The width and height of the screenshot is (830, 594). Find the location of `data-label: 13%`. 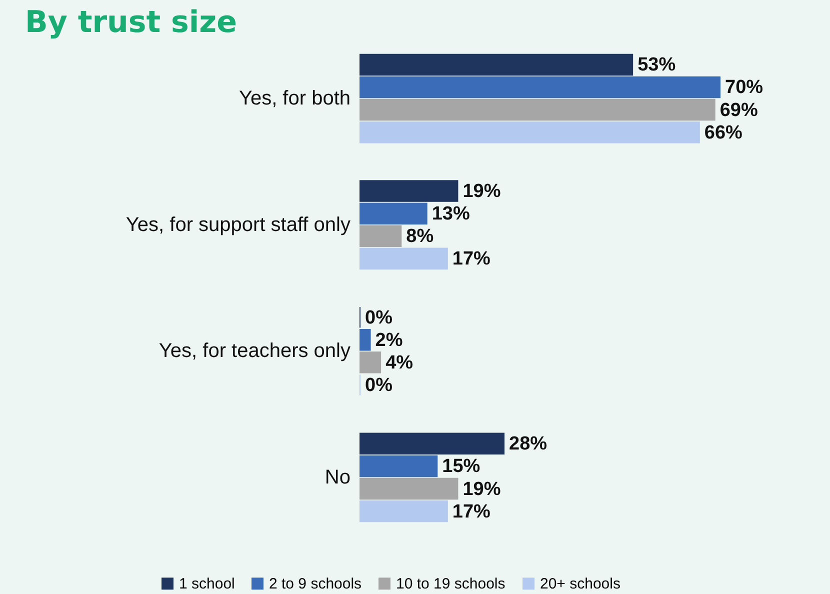

data-label: 13% is located at coordinates (451, 214).